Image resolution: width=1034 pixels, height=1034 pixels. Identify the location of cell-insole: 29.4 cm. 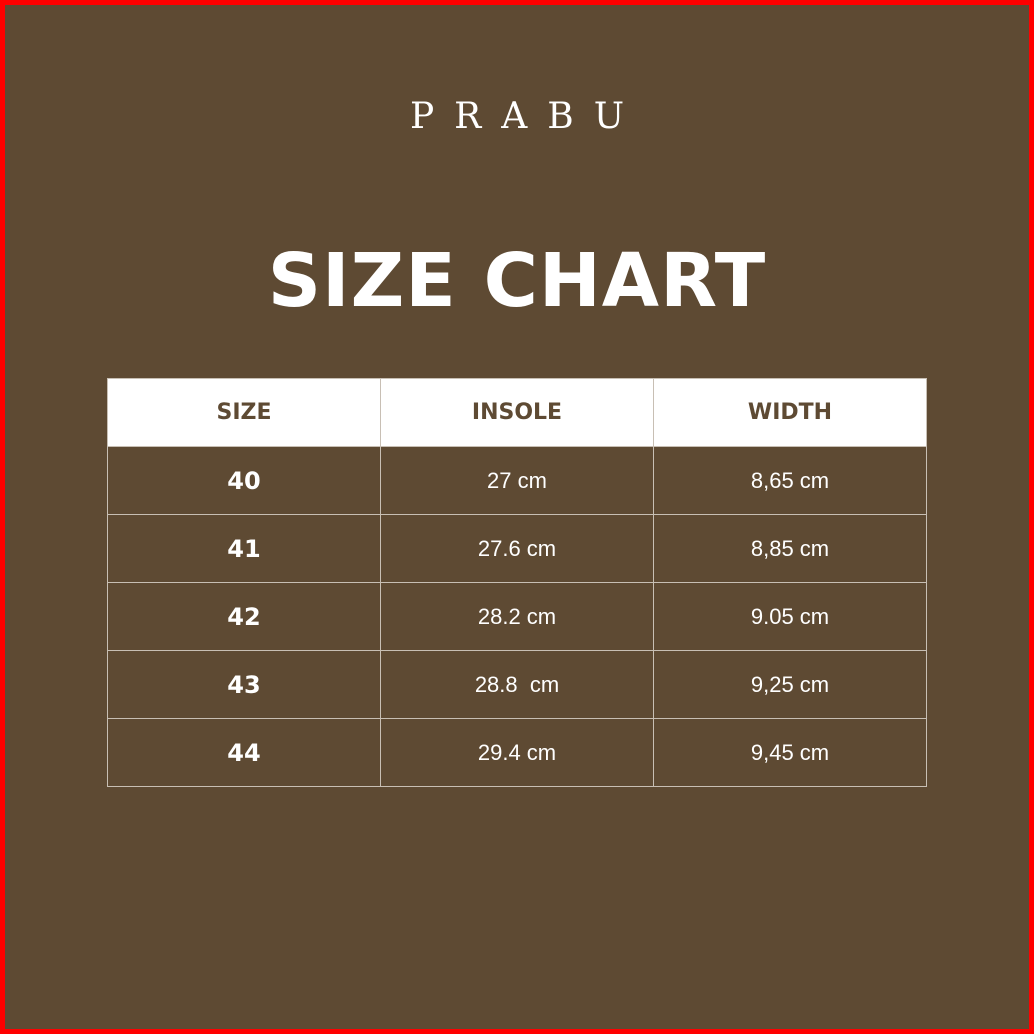
(517, 752).